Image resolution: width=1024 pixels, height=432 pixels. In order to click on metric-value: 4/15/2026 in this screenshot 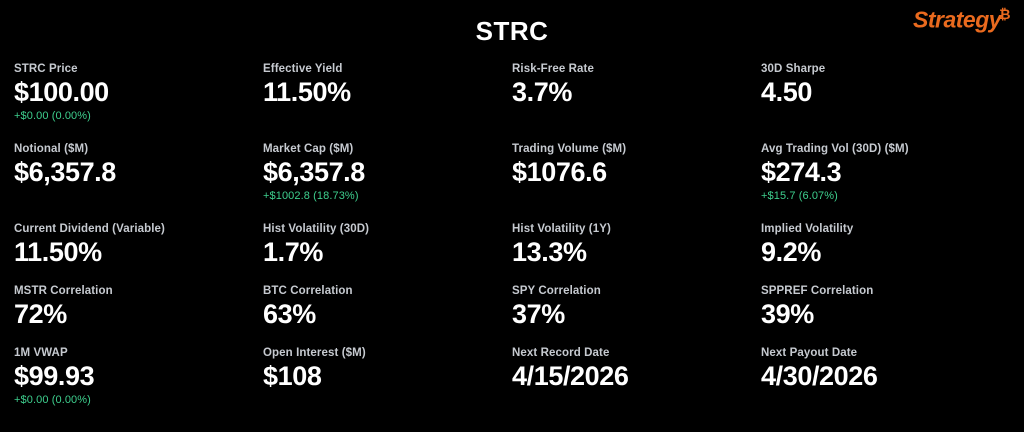, I will do `click(570, 376)`.